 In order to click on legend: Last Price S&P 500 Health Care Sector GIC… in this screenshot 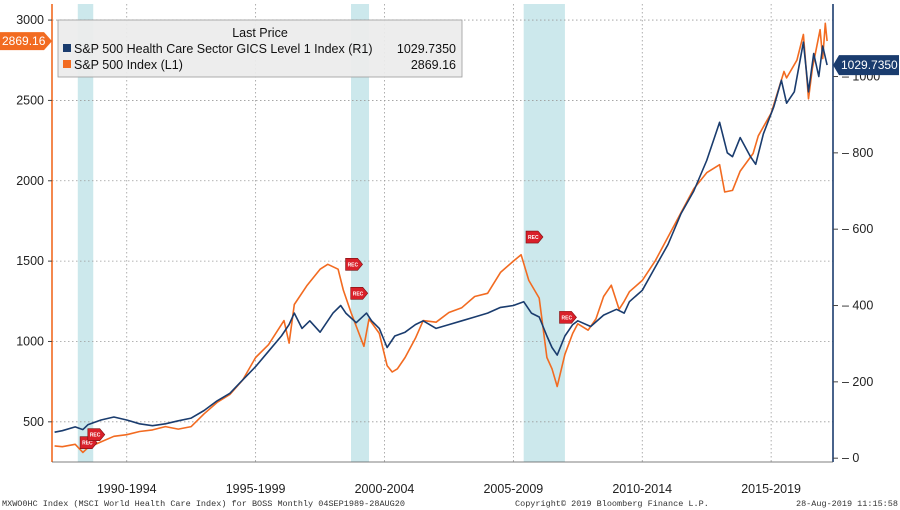, I will do `click(260, 48)`.